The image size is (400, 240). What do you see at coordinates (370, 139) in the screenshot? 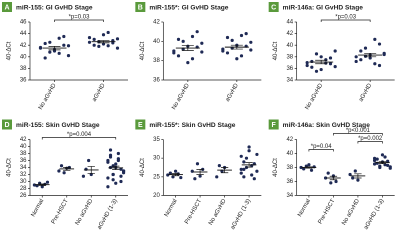
I see `significance-label: *p=0.002` at bounding box center [370, 139].